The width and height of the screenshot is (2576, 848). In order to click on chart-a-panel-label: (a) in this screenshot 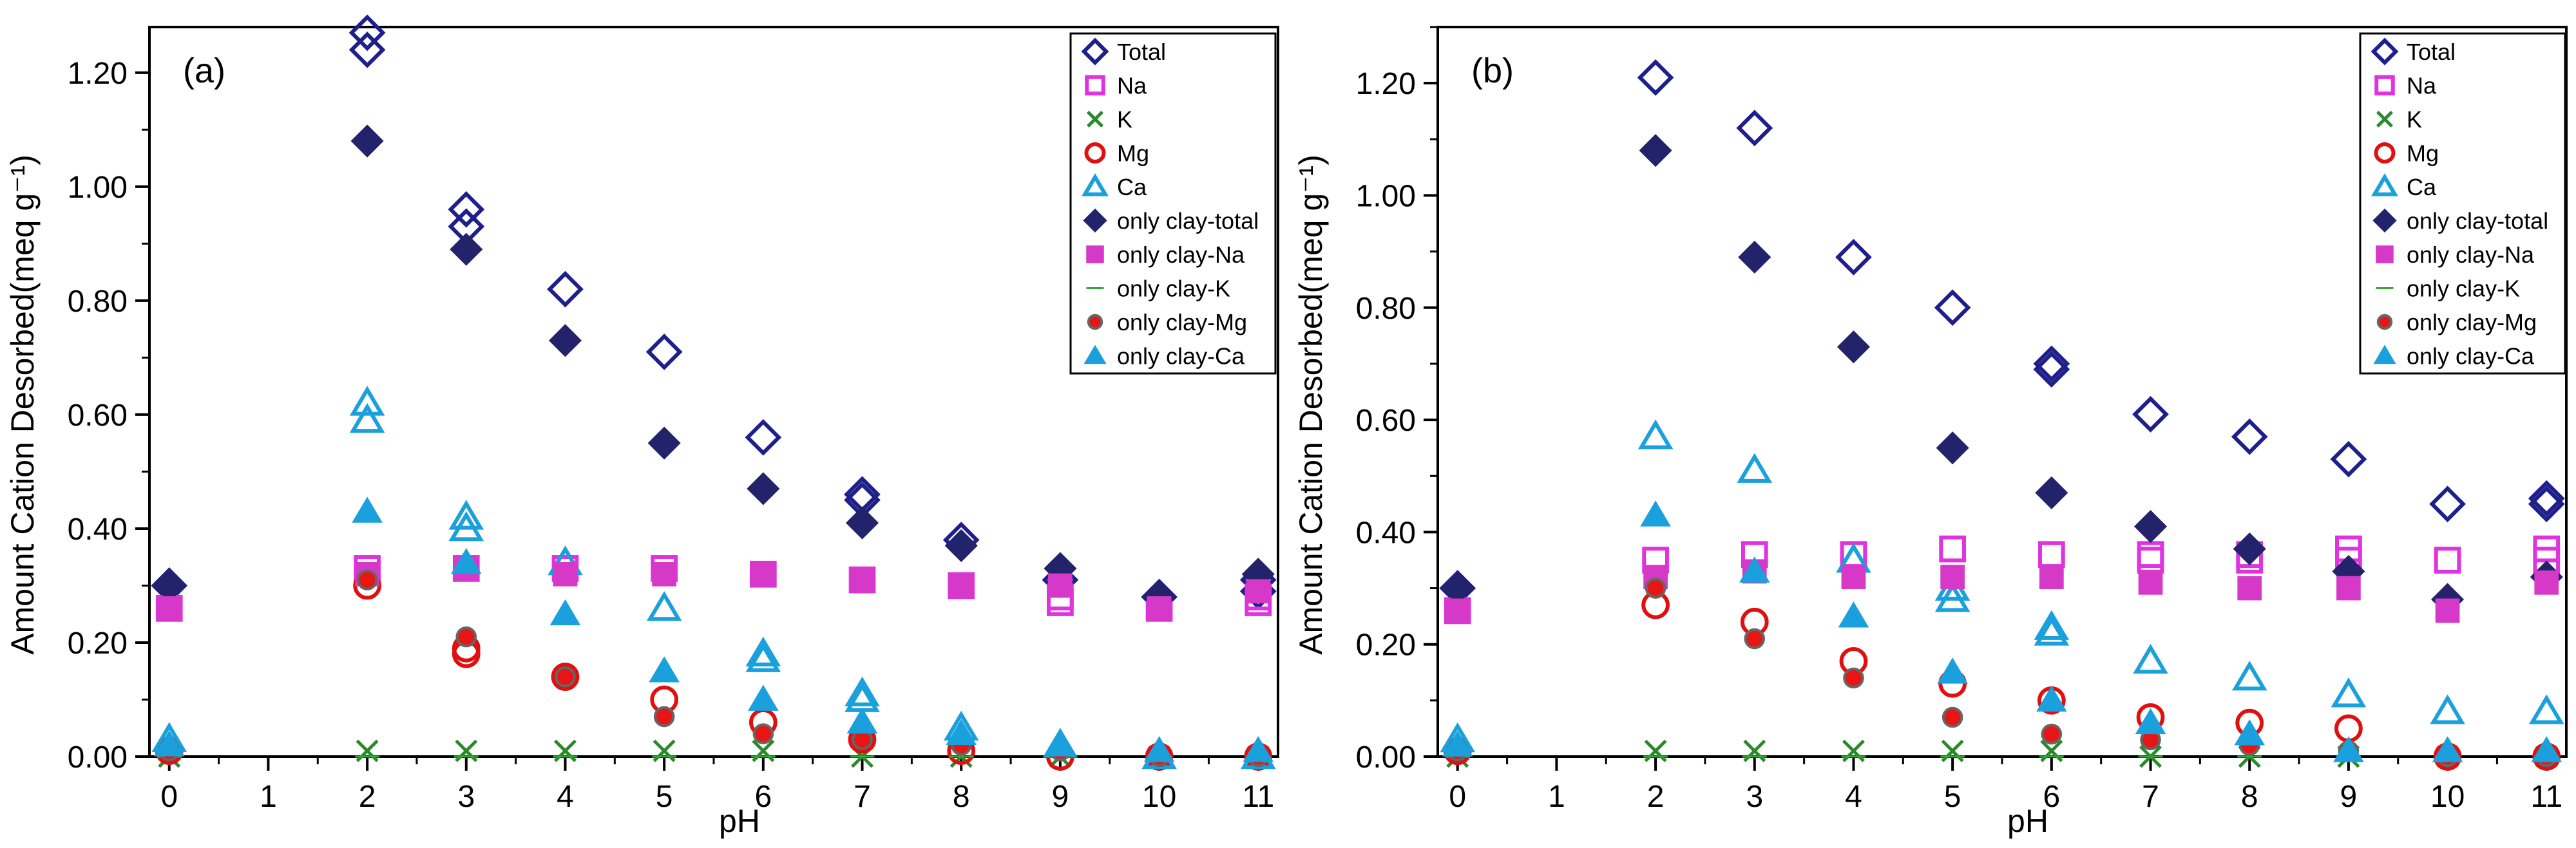, I will do `click(204, 71)`.